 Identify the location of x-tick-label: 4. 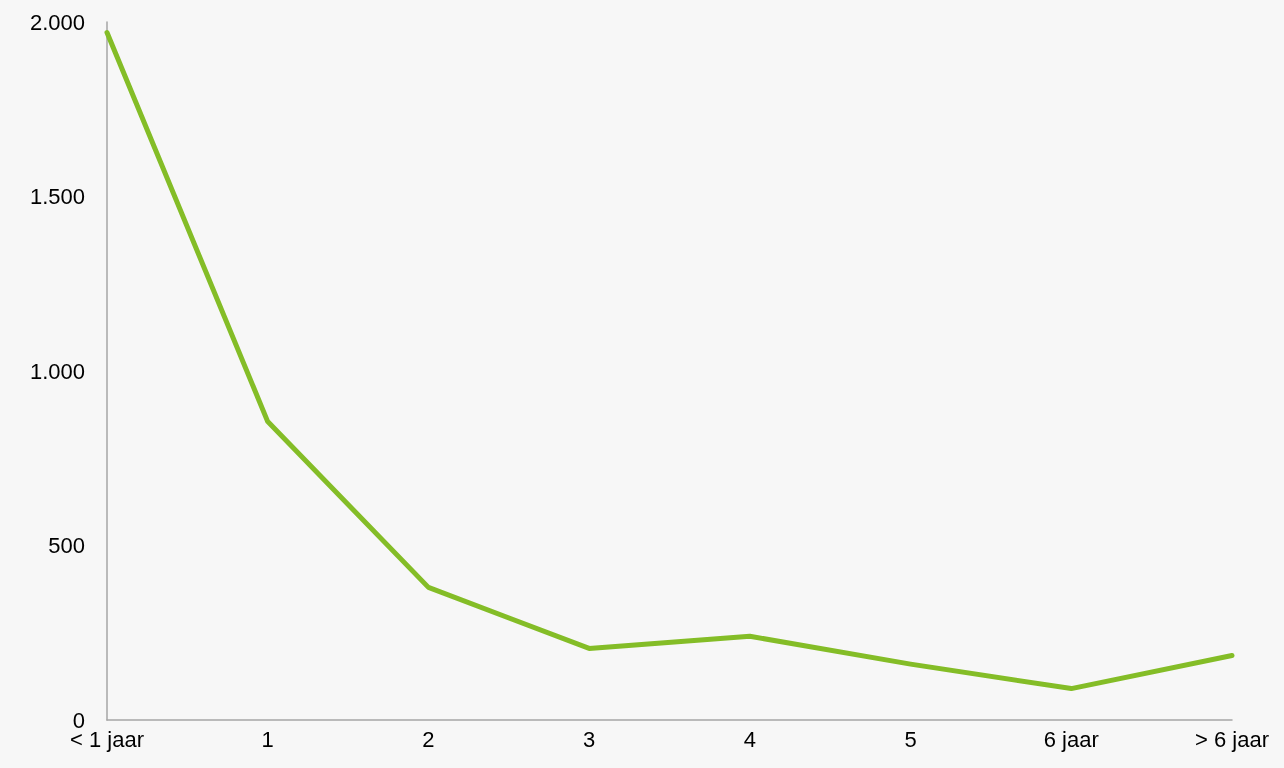
(749, 739).